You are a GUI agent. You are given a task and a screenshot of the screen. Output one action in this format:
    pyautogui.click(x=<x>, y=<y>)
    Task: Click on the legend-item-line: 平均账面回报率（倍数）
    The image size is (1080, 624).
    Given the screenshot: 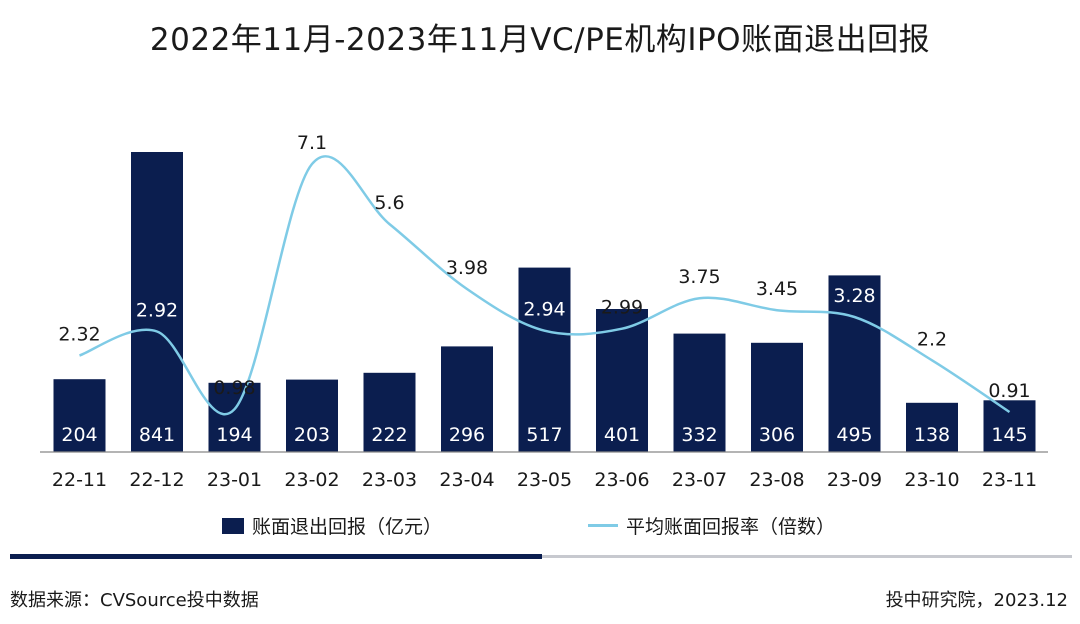 What is the action you would take?
    pyautogui.click(x=711, y=525)
    